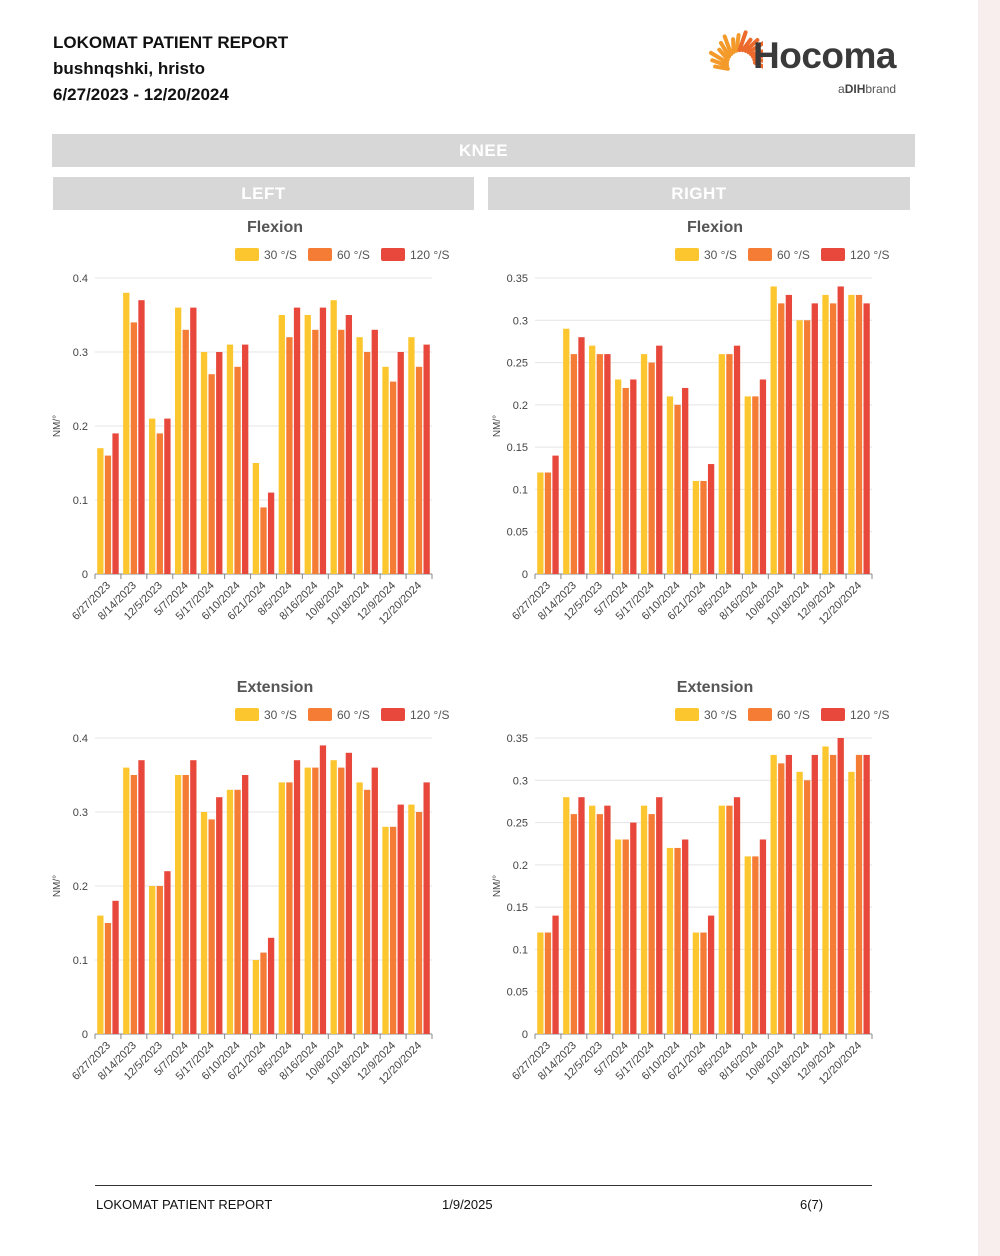  What do you see at coordinates (517, 739) in the screenshot?
I see `y-tick-label: 0.35` at bounding box center [517, 739].